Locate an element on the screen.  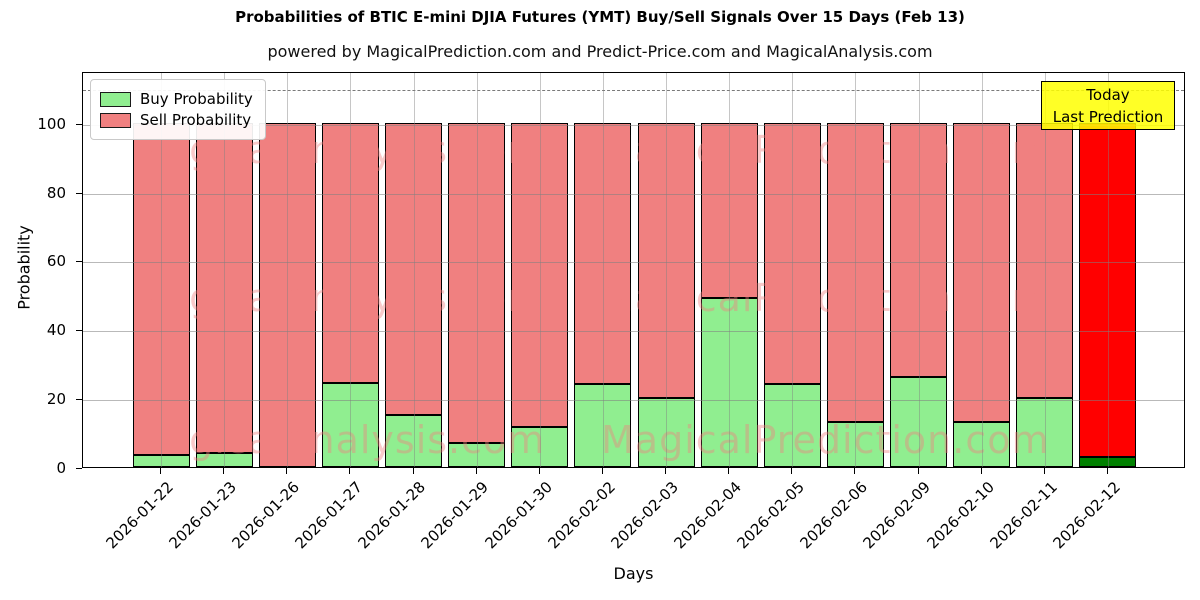
x-tick-label: 2026-01-29 is located at coordinates (455, 515).